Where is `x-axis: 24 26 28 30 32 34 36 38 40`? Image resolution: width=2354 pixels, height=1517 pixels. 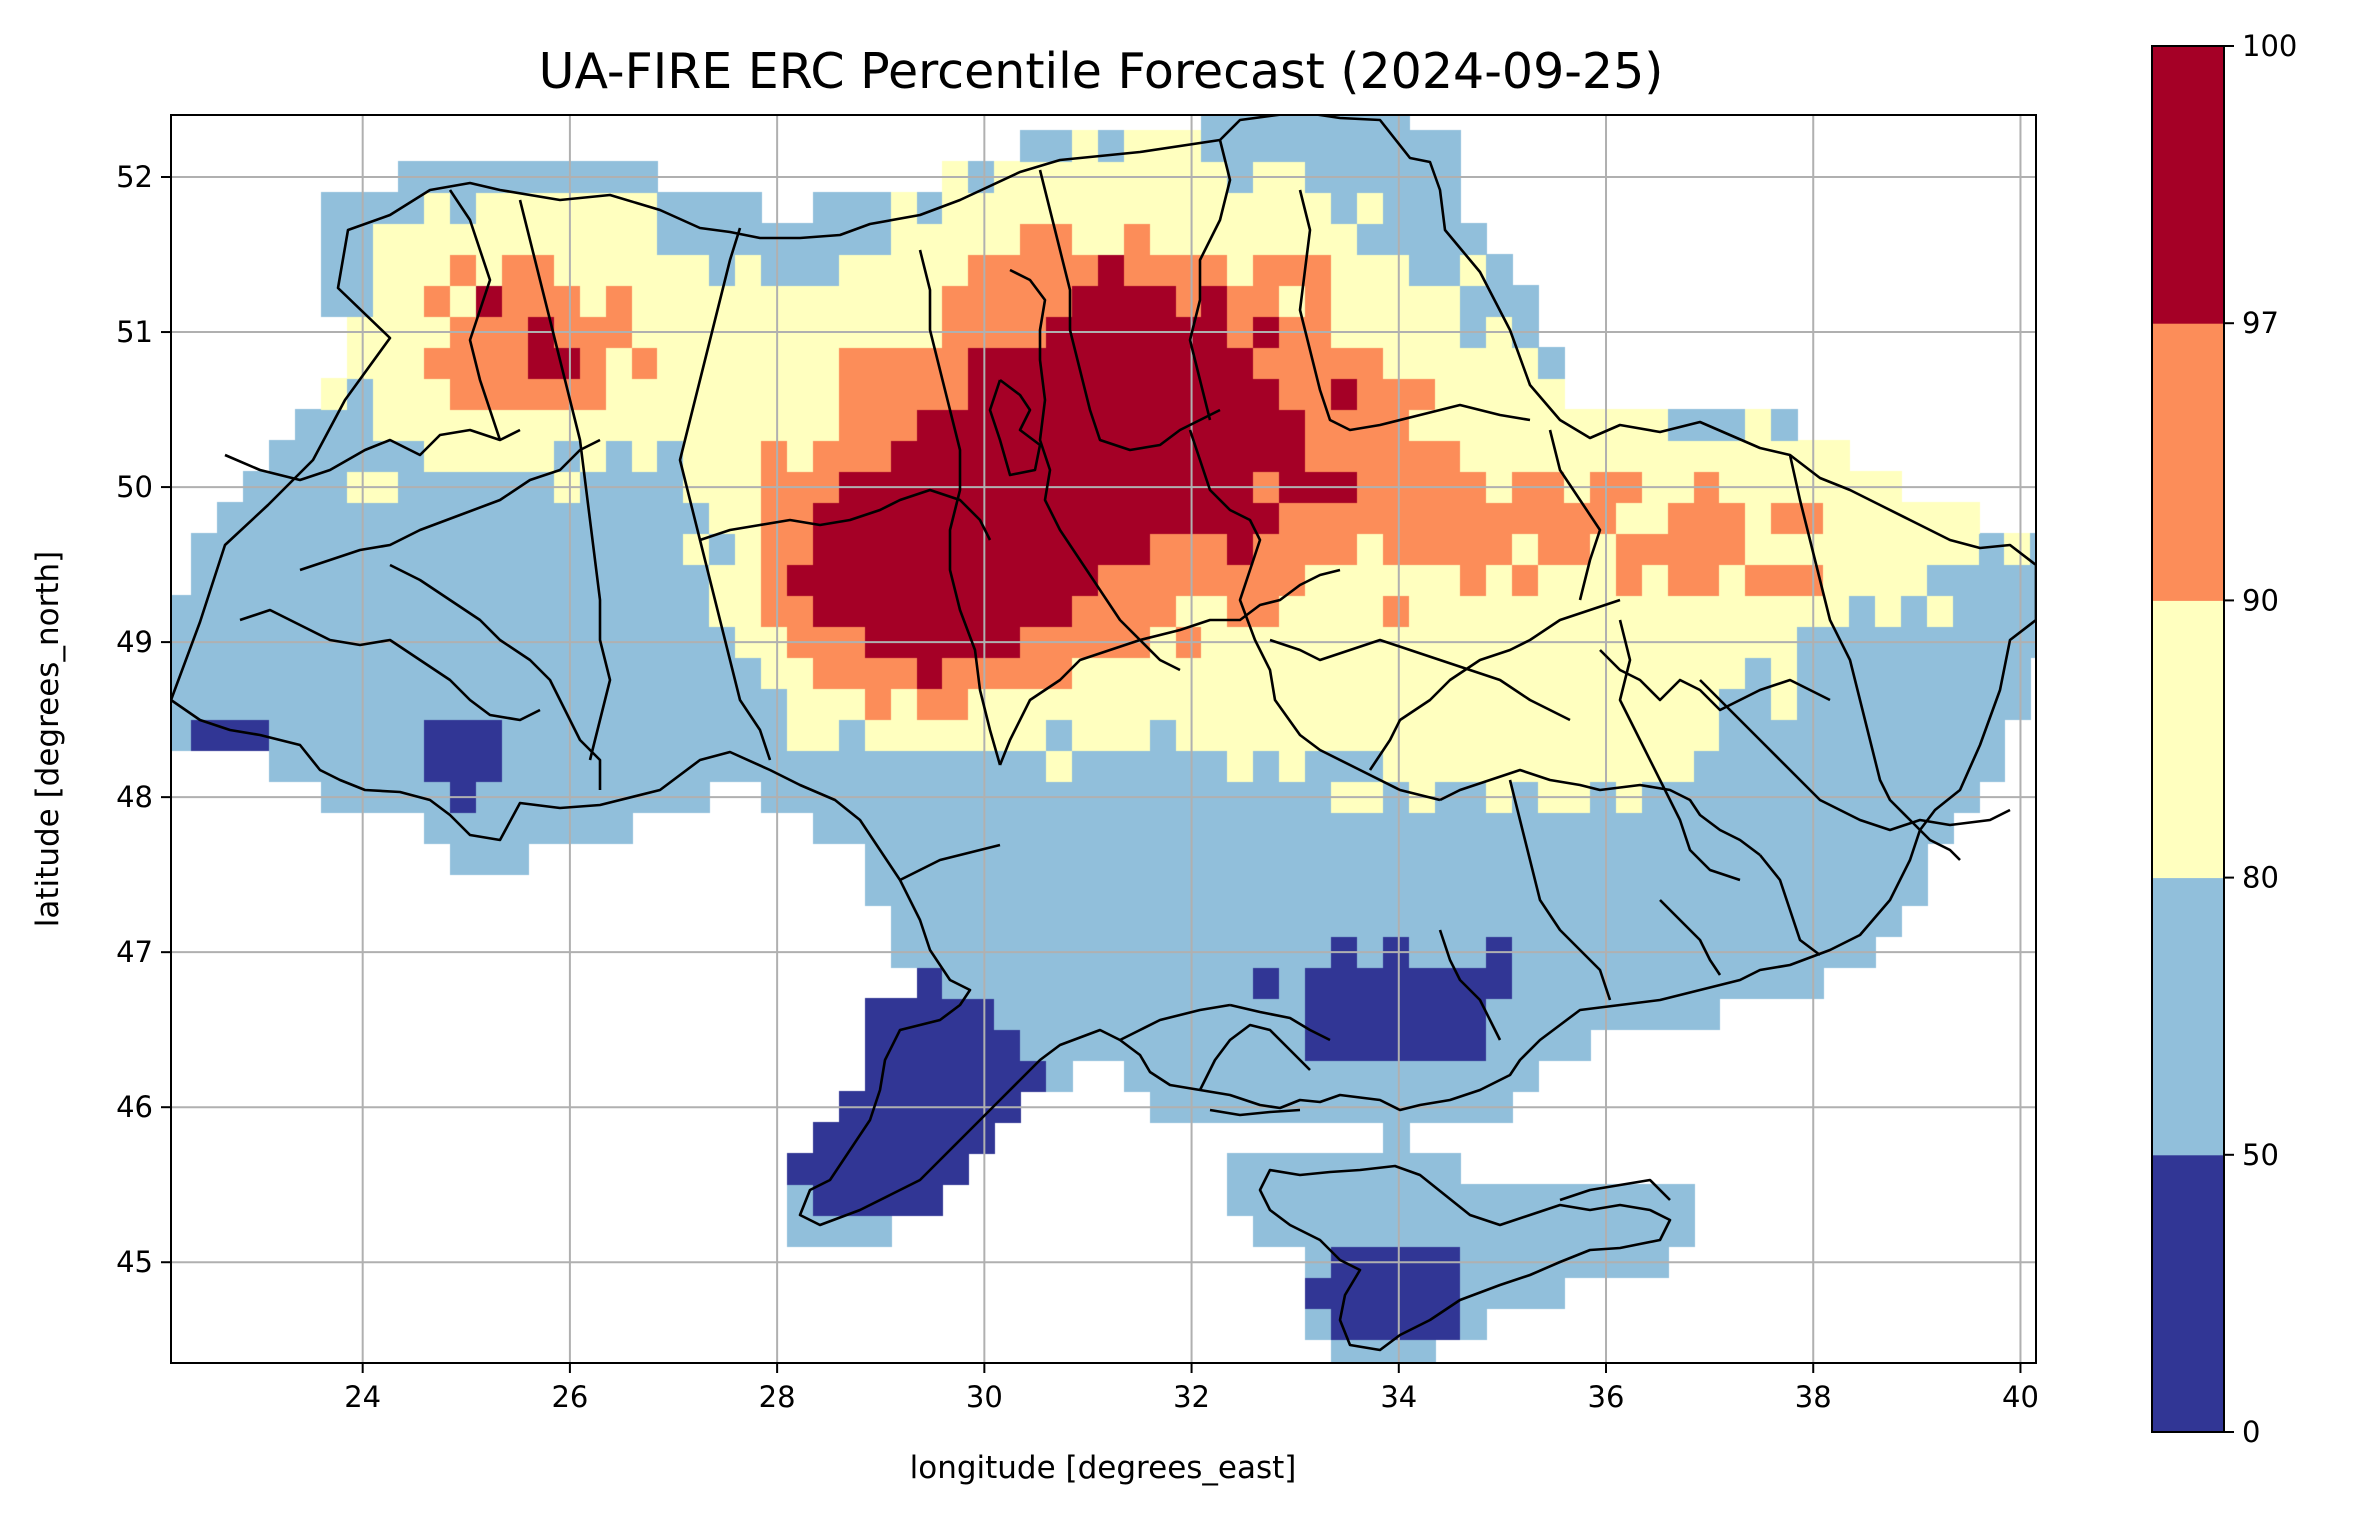 x-axis: 24 26 28 30 32 34 36 38 40 is located at coordinates (1191, 1388).